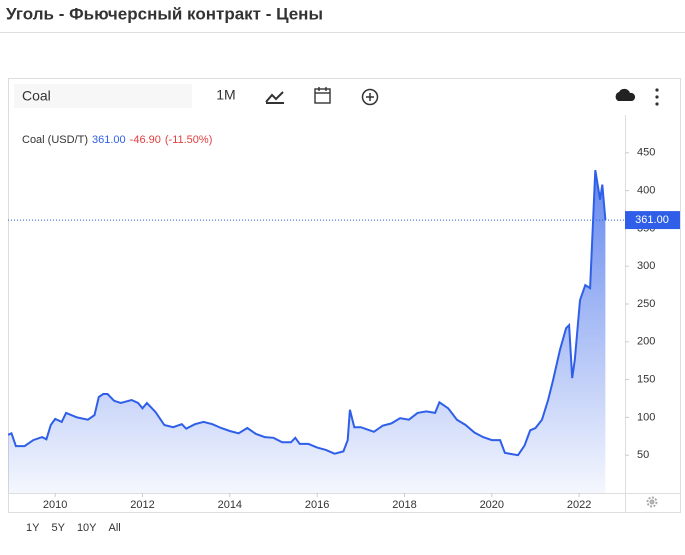 This screenshot has height=555, width=685. I want to click on x-tick-label: 2018, so click(404, 505).